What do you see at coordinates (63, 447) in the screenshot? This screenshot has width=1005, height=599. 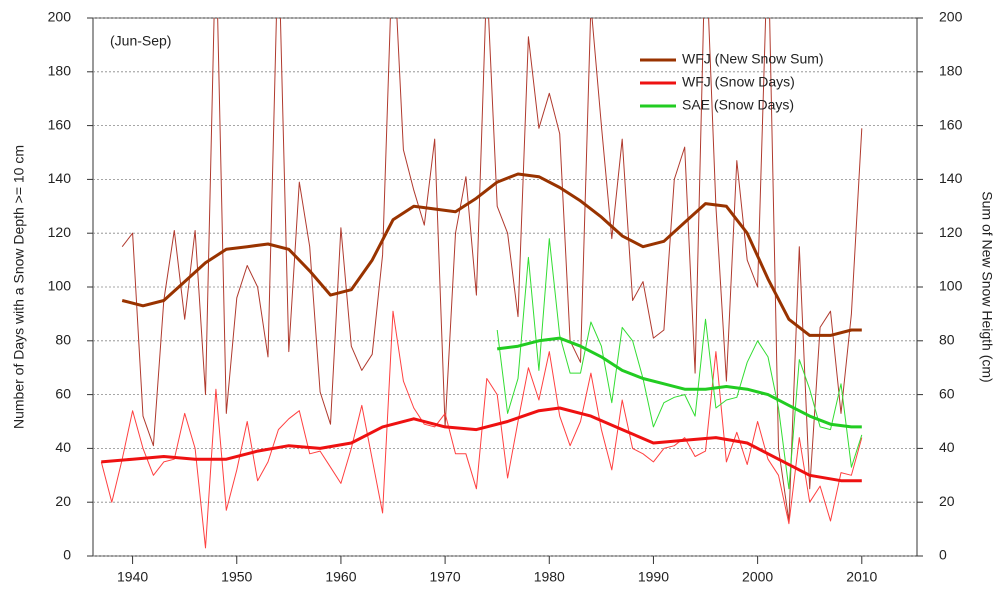 I see `y-tick-label: 40` at bounding box center [63, 447].